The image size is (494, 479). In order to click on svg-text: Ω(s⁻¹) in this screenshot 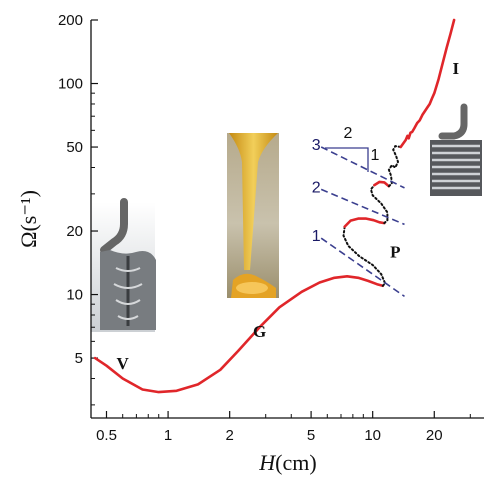, I will do `click(28, 219)`.